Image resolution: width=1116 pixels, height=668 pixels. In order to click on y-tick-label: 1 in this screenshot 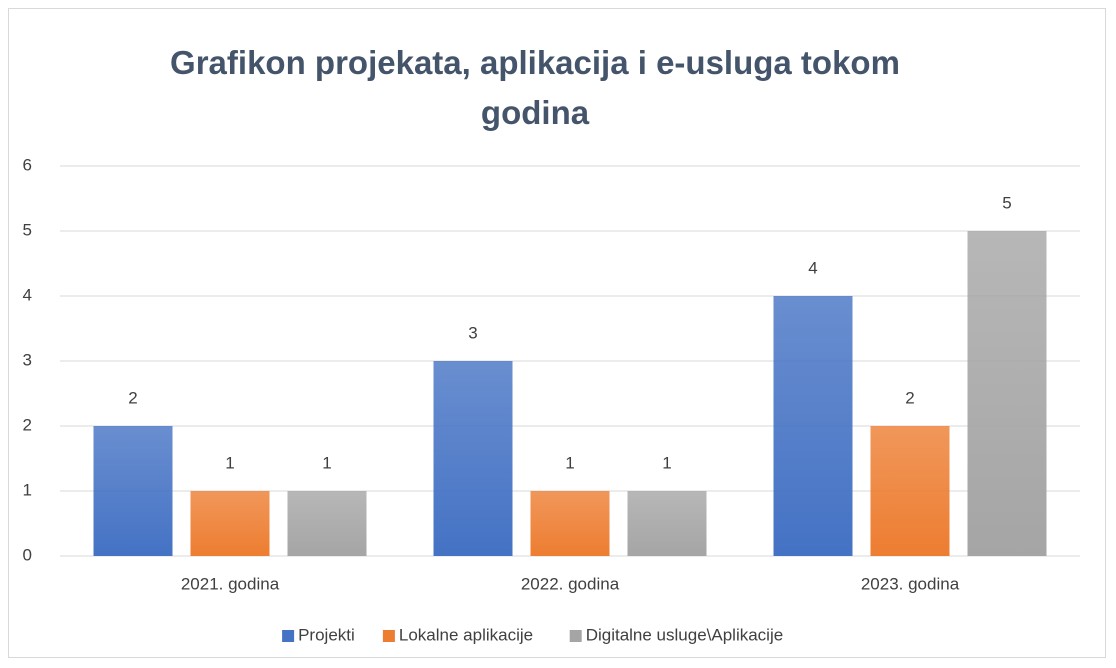, I will do `click(27, 489)`.